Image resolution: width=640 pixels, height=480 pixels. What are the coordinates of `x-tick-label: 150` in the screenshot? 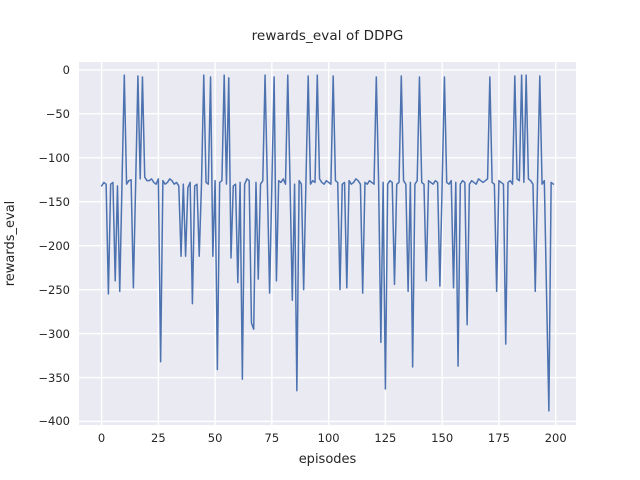 It's located at (442, 438).